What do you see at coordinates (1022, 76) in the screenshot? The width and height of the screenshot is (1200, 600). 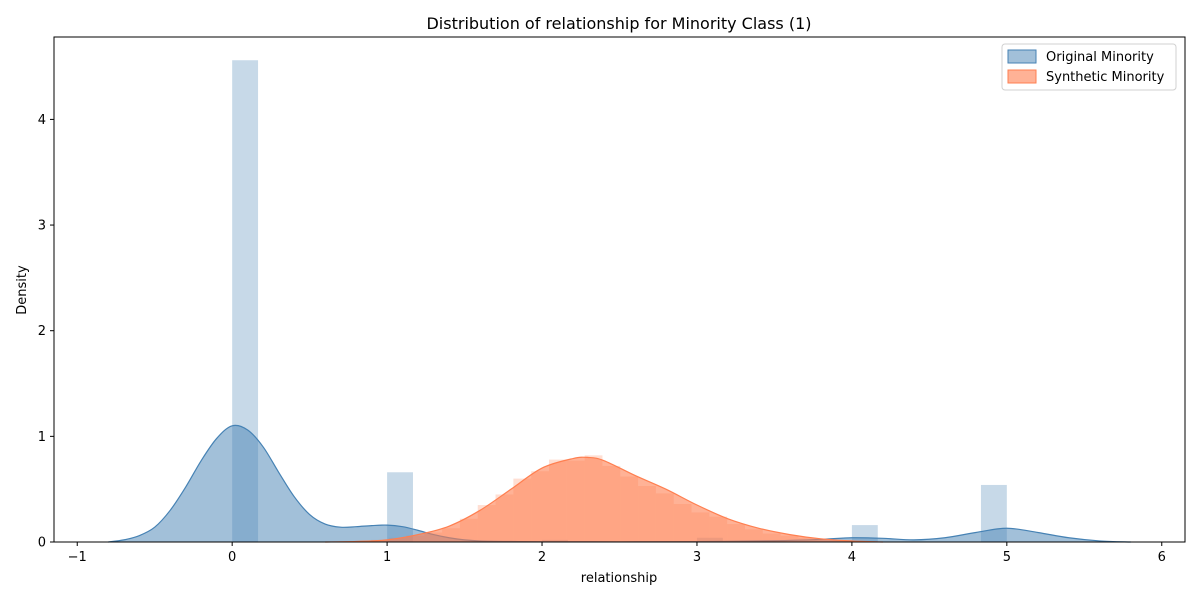 I see `legend-swatch-synthetic-minority` at bounding box center [1022, 76].